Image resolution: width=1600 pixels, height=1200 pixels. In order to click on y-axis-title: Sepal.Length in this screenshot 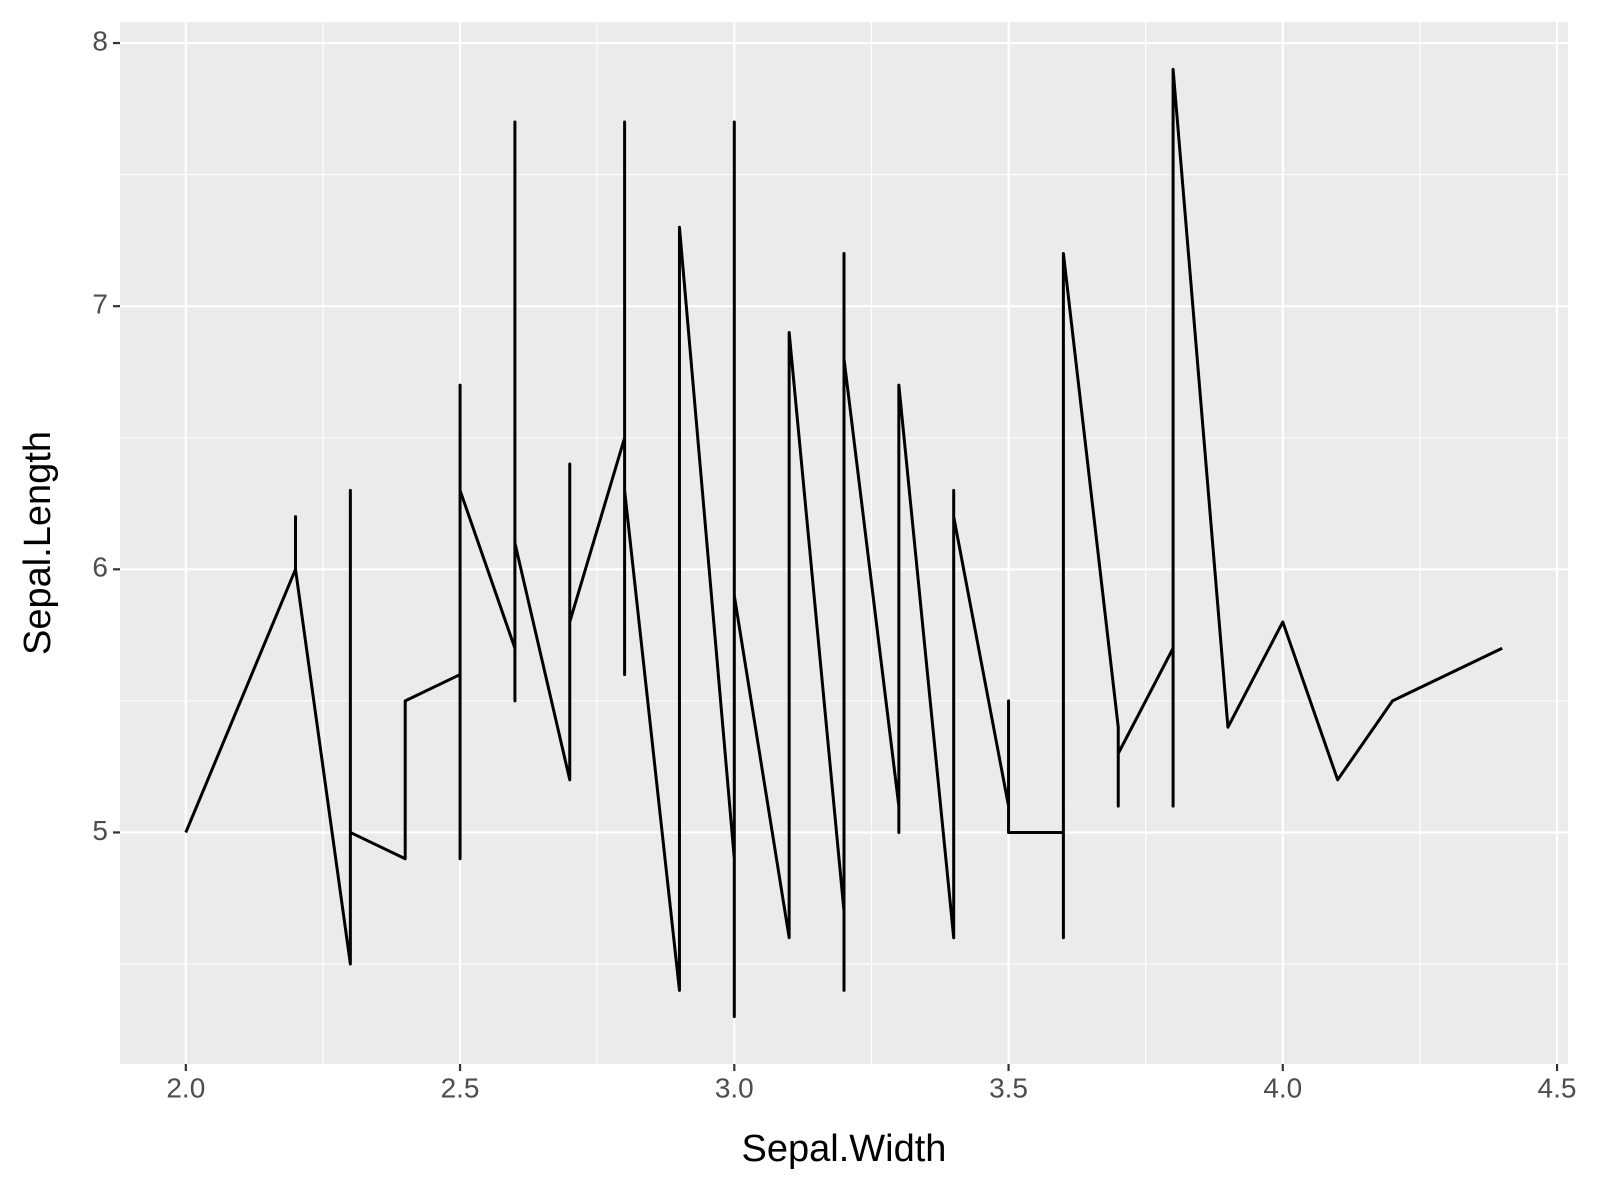, I will do `click(38, 543)`.